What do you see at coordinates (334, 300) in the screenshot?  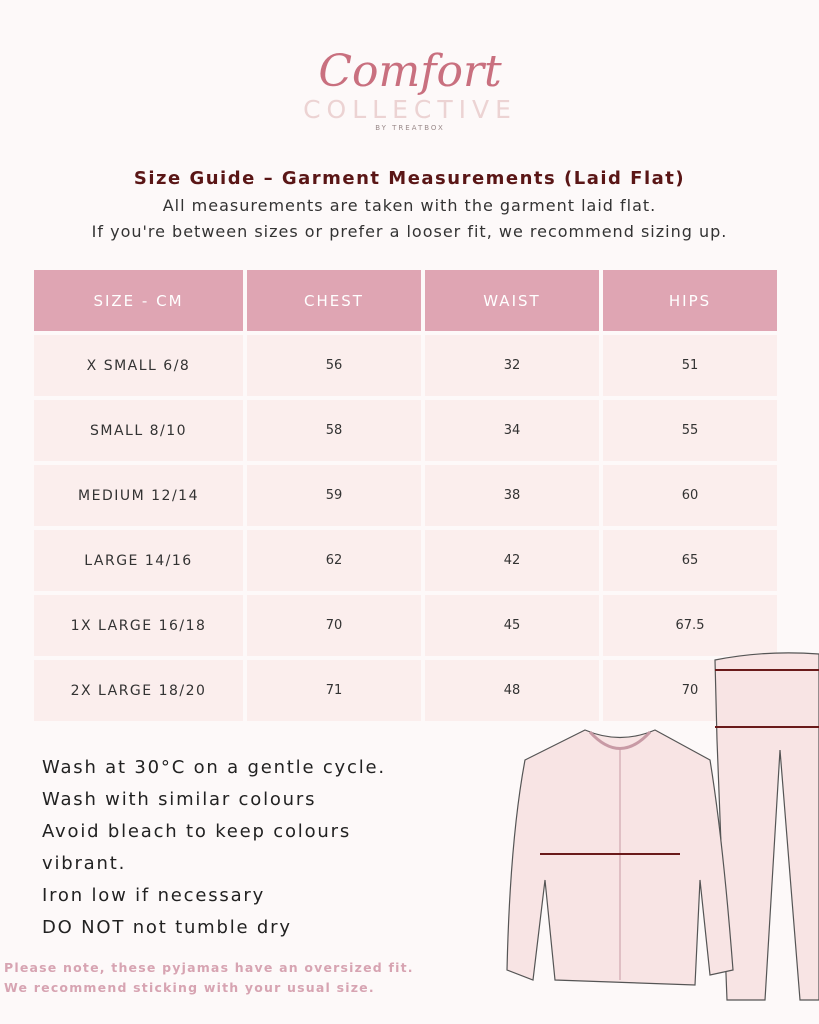 I see `header-chest: CHEST` at bounding box center [334, 300].